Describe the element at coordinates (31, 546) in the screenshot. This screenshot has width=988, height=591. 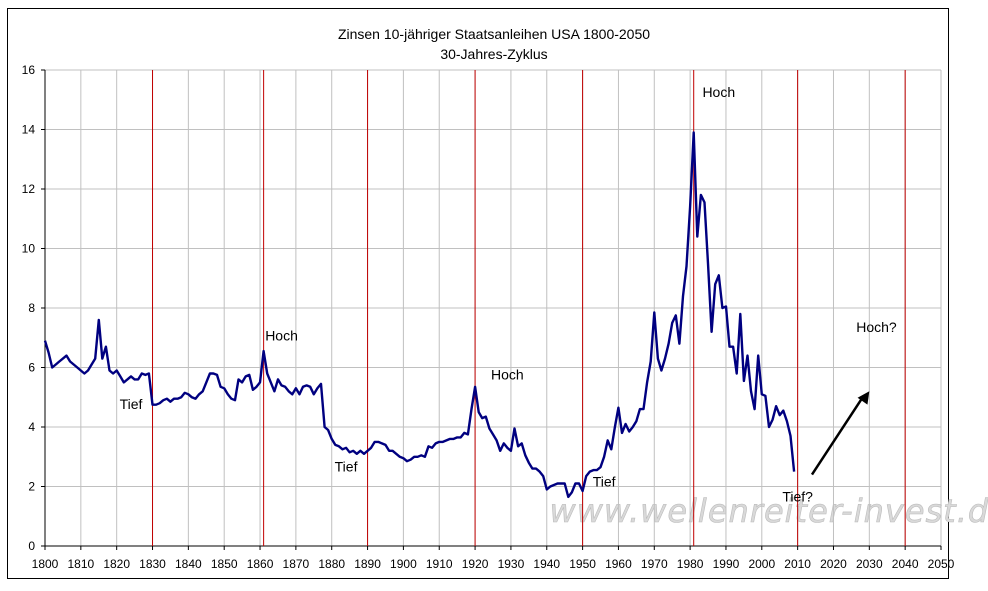
I see `y-tick-label: 0` at that location.